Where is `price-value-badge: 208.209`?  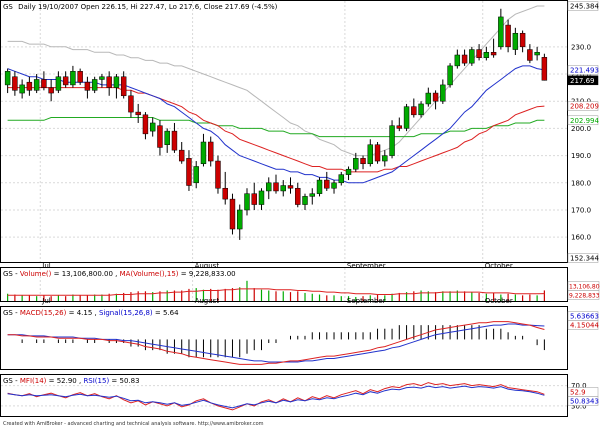
price-value-badge: 208.209 is located at coordinates (583, 106).